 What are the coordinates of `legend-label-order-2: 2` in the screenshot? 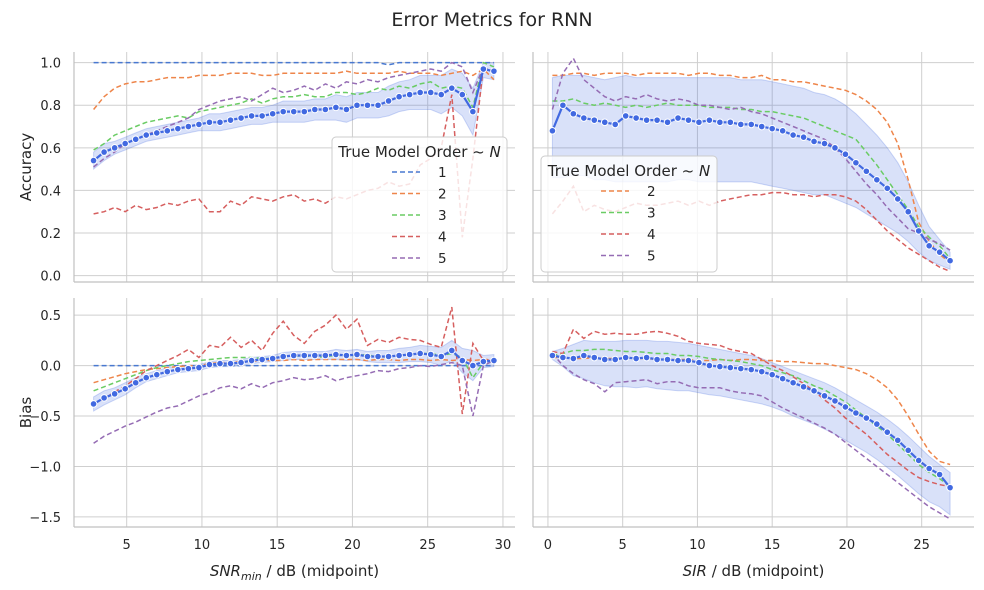 It's located at (442, 195).